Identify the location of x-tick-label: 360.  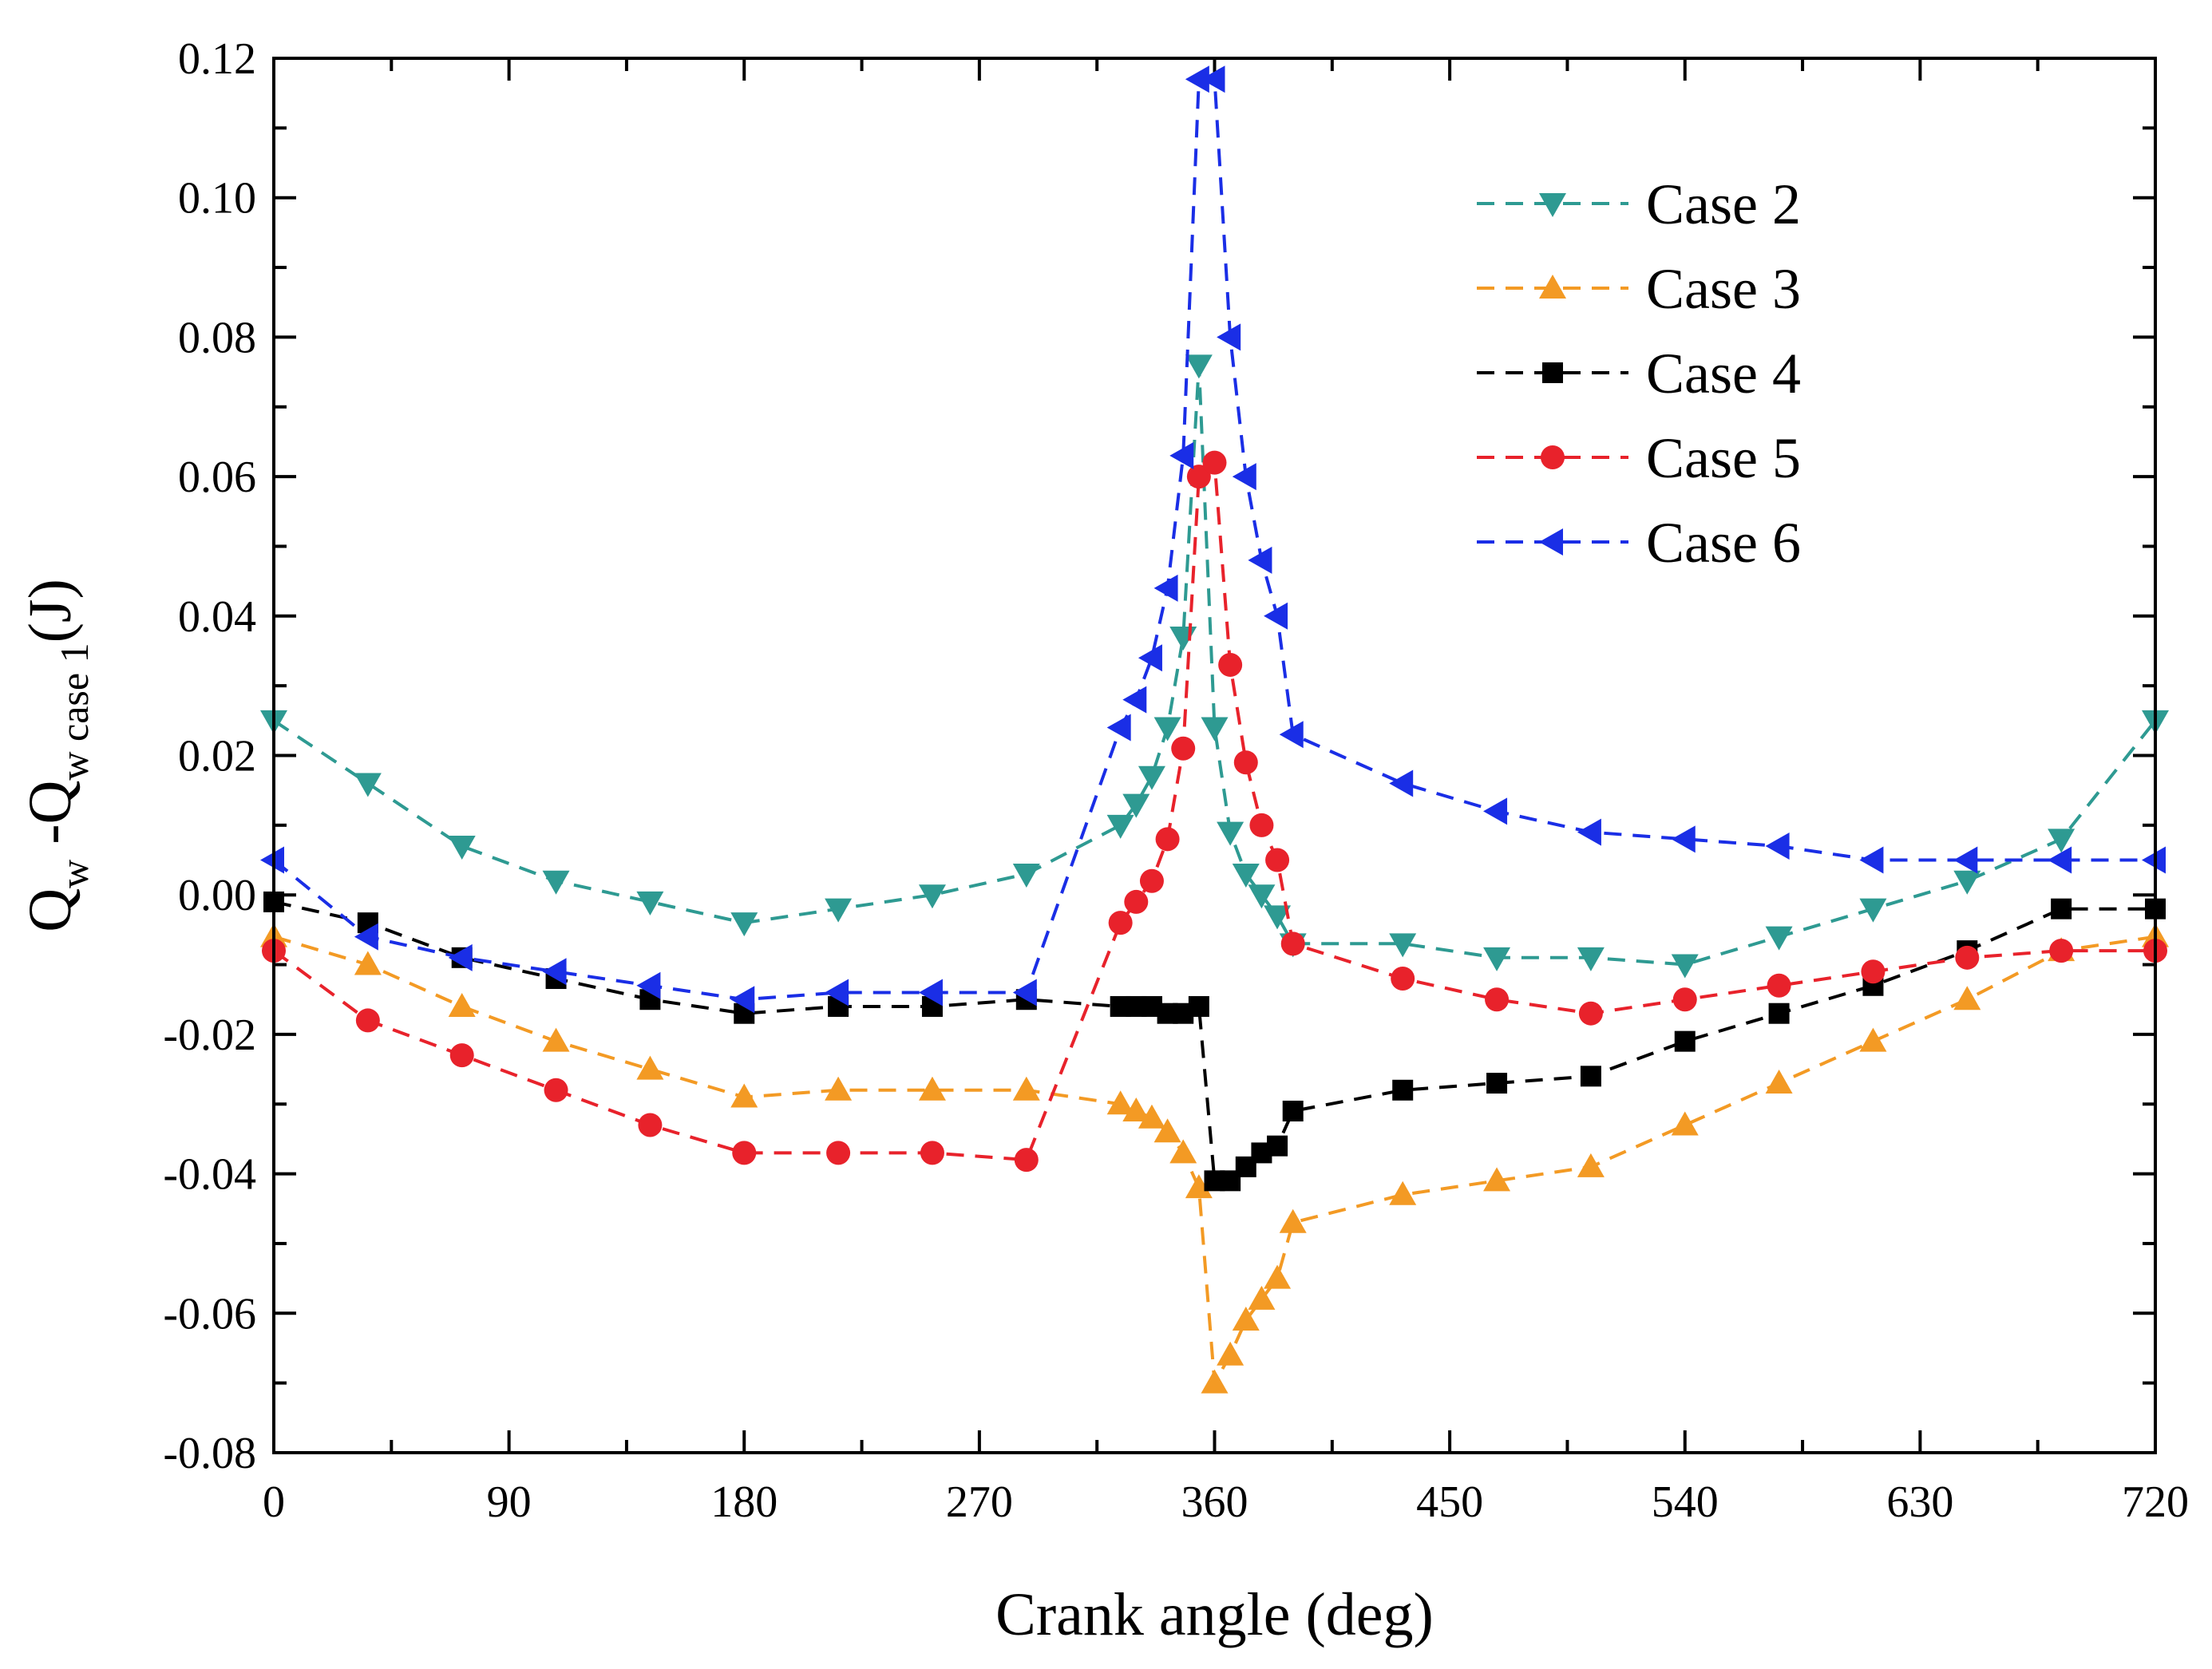
(1214, 1502).